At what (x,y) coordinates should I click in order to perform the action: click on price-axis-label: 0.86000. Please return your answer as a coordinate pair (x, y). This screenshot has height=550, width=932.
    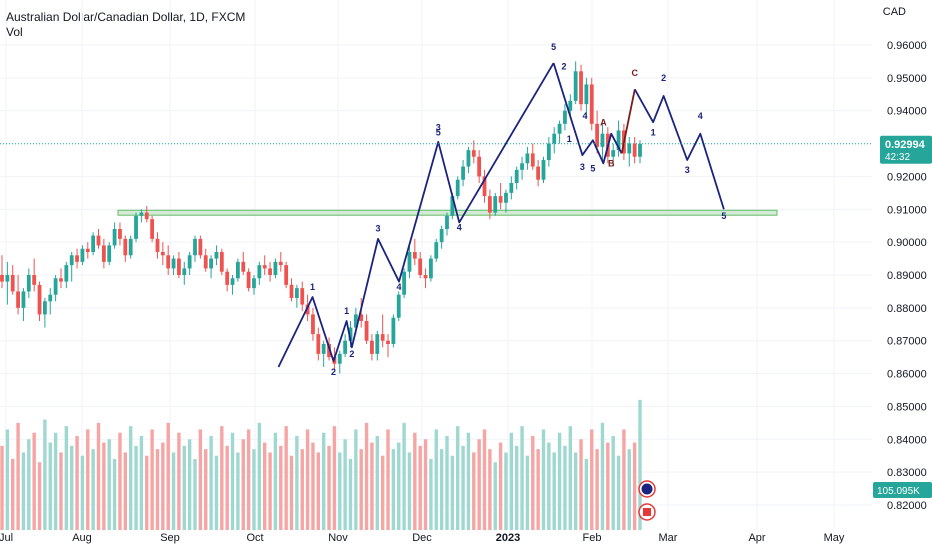
    Looking at the image, I should click on (907, 375).